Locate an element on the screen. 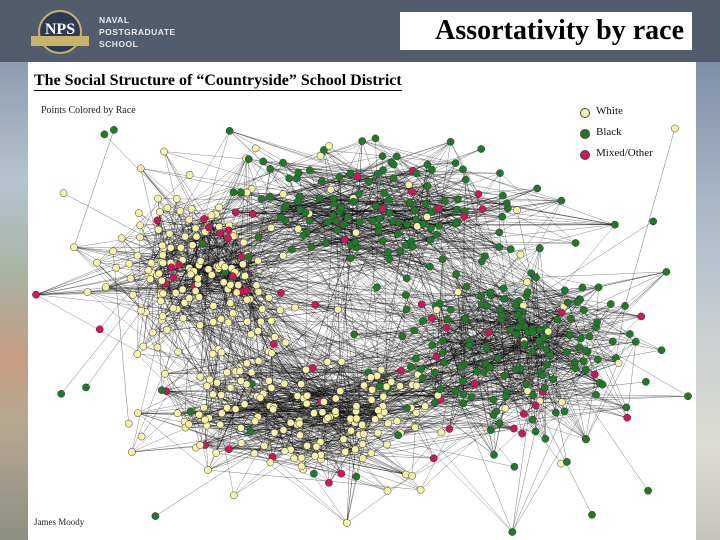 Image resolution: width=720 pixels, height=540 pixels. figure-credit: James Moody is located at coordinates (59, 522).